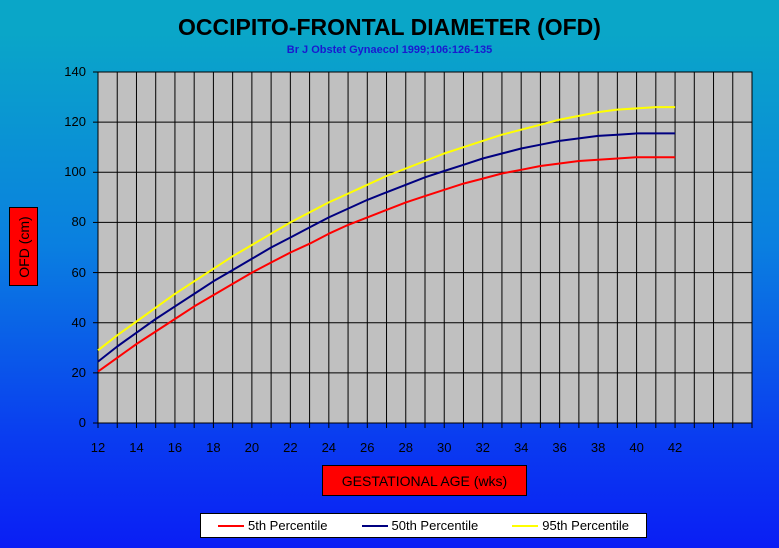  I want to click on y-tick-label: 20, so click(78, 372).